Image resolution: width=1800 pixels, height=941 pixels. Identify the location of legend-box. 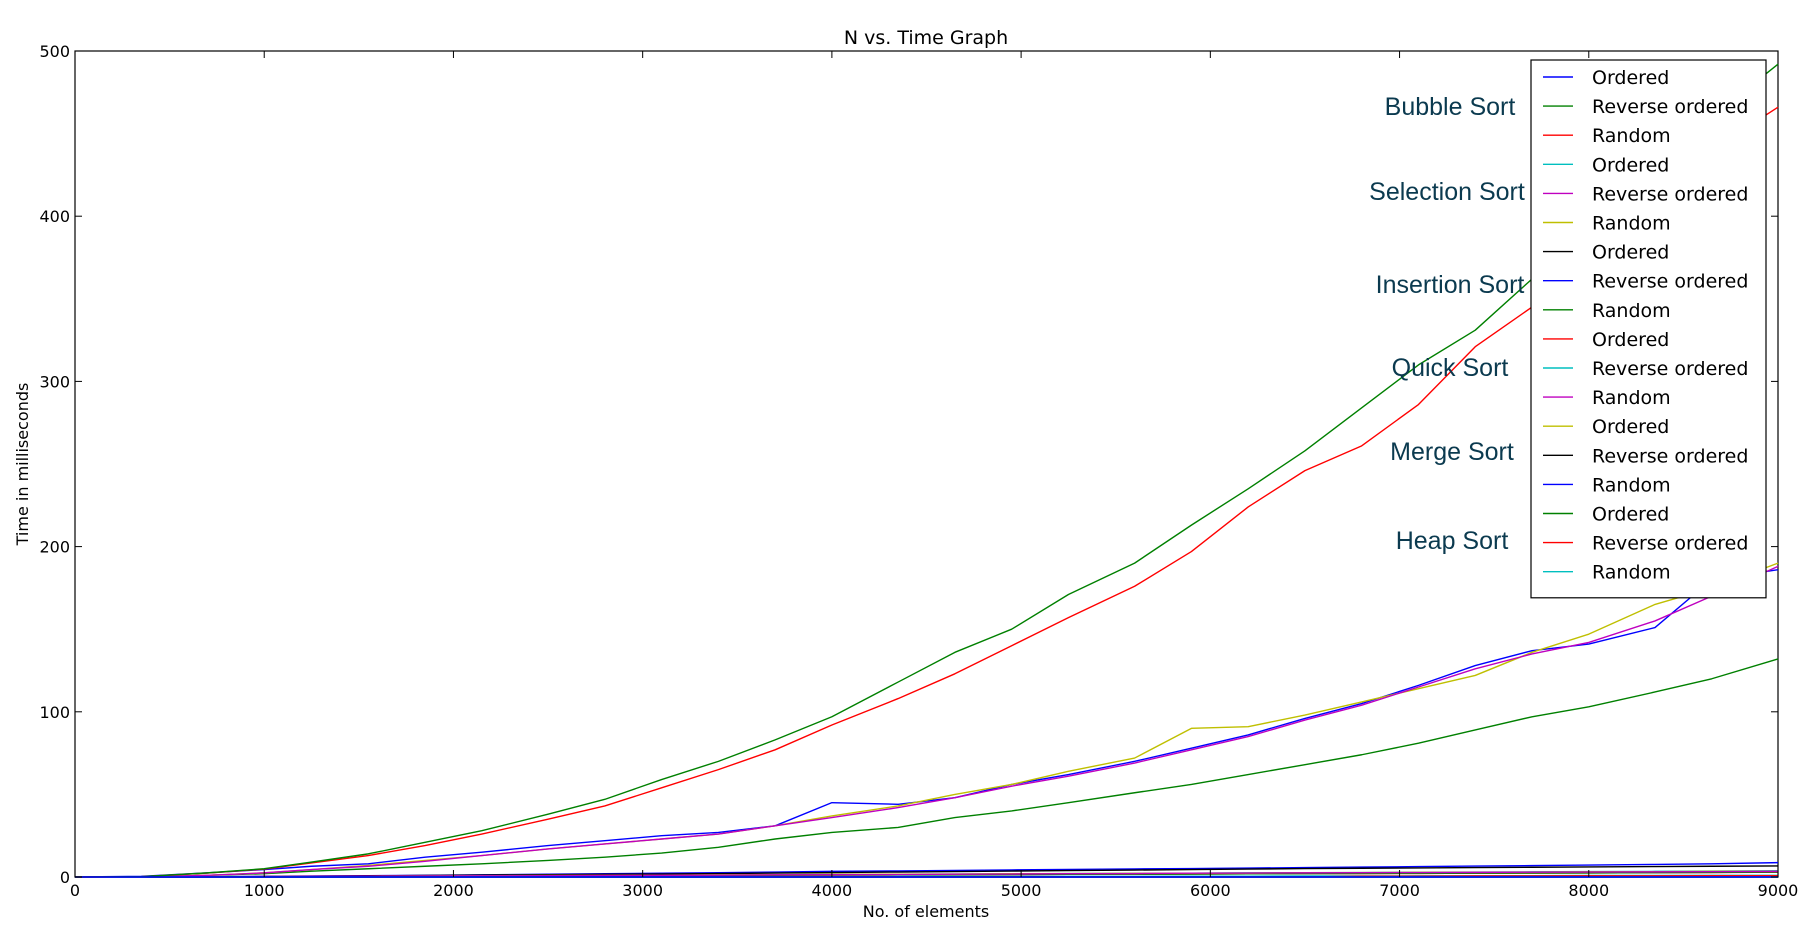
(1648, 329).